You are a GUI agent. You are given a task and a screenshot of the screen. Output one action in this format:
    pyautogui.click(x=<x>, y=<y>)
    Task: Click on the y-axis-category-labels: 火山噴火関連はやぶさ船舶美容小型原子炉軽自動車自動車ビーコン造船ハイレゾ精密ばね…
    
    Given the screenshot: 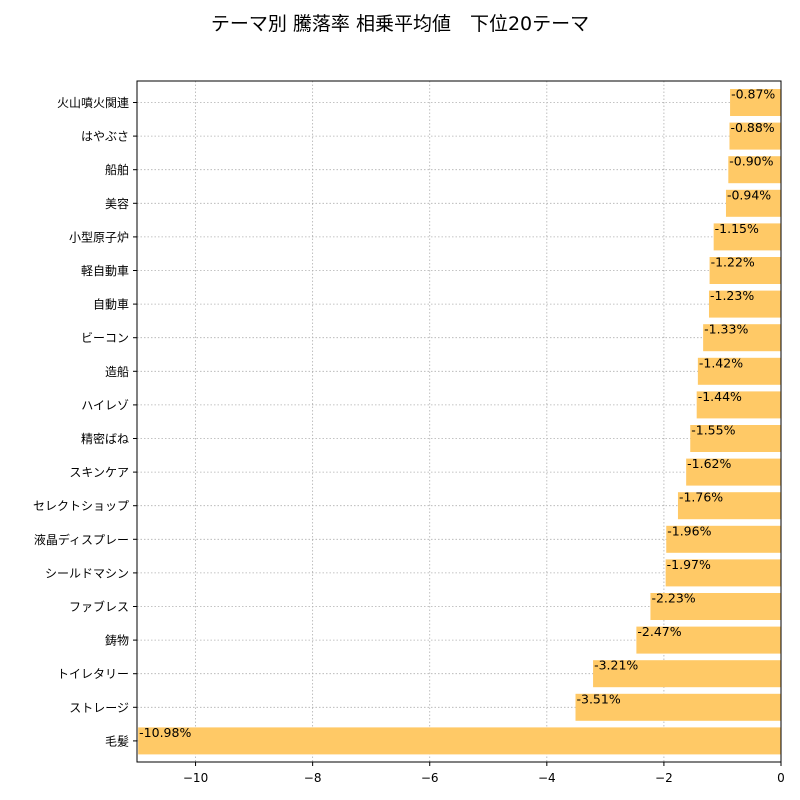 What is the action you would take?
    pyautogui.click(x=85, y=422)
    